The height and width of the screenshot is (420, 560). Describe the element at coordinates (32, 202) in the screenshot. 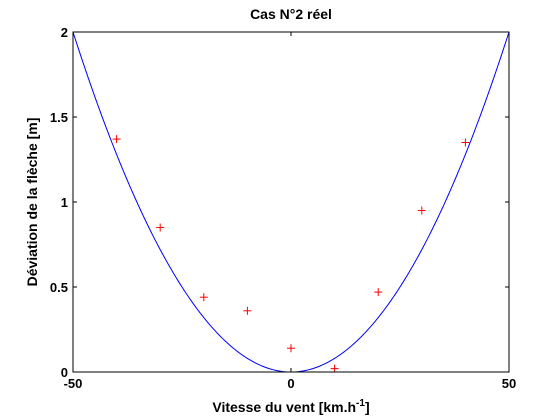

I see `y-axis-label: Déviation de la flèche [m]` at that location.